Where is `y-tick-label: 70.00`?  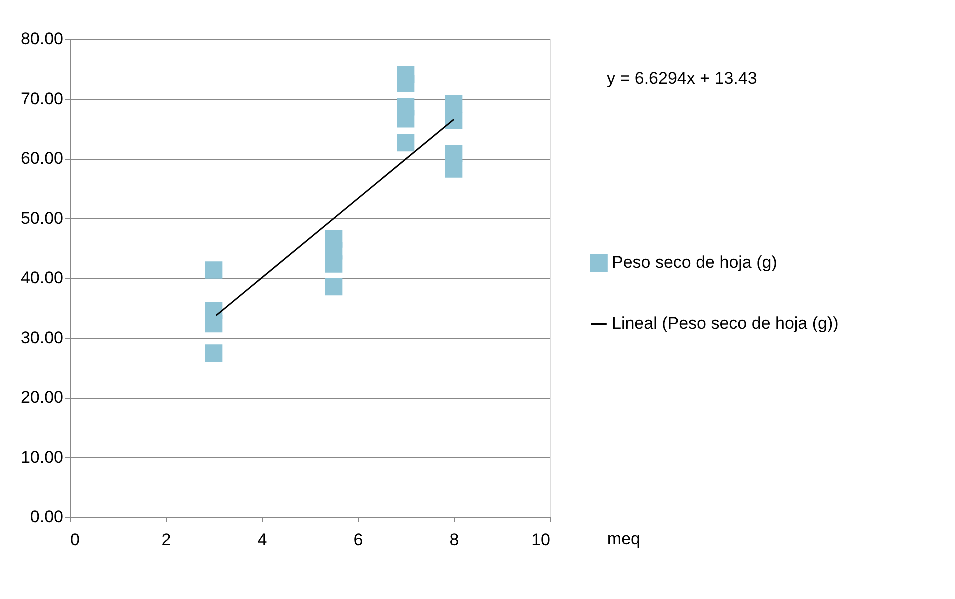 y-tick-label: 70.00 is located at coordinates (42, 98).